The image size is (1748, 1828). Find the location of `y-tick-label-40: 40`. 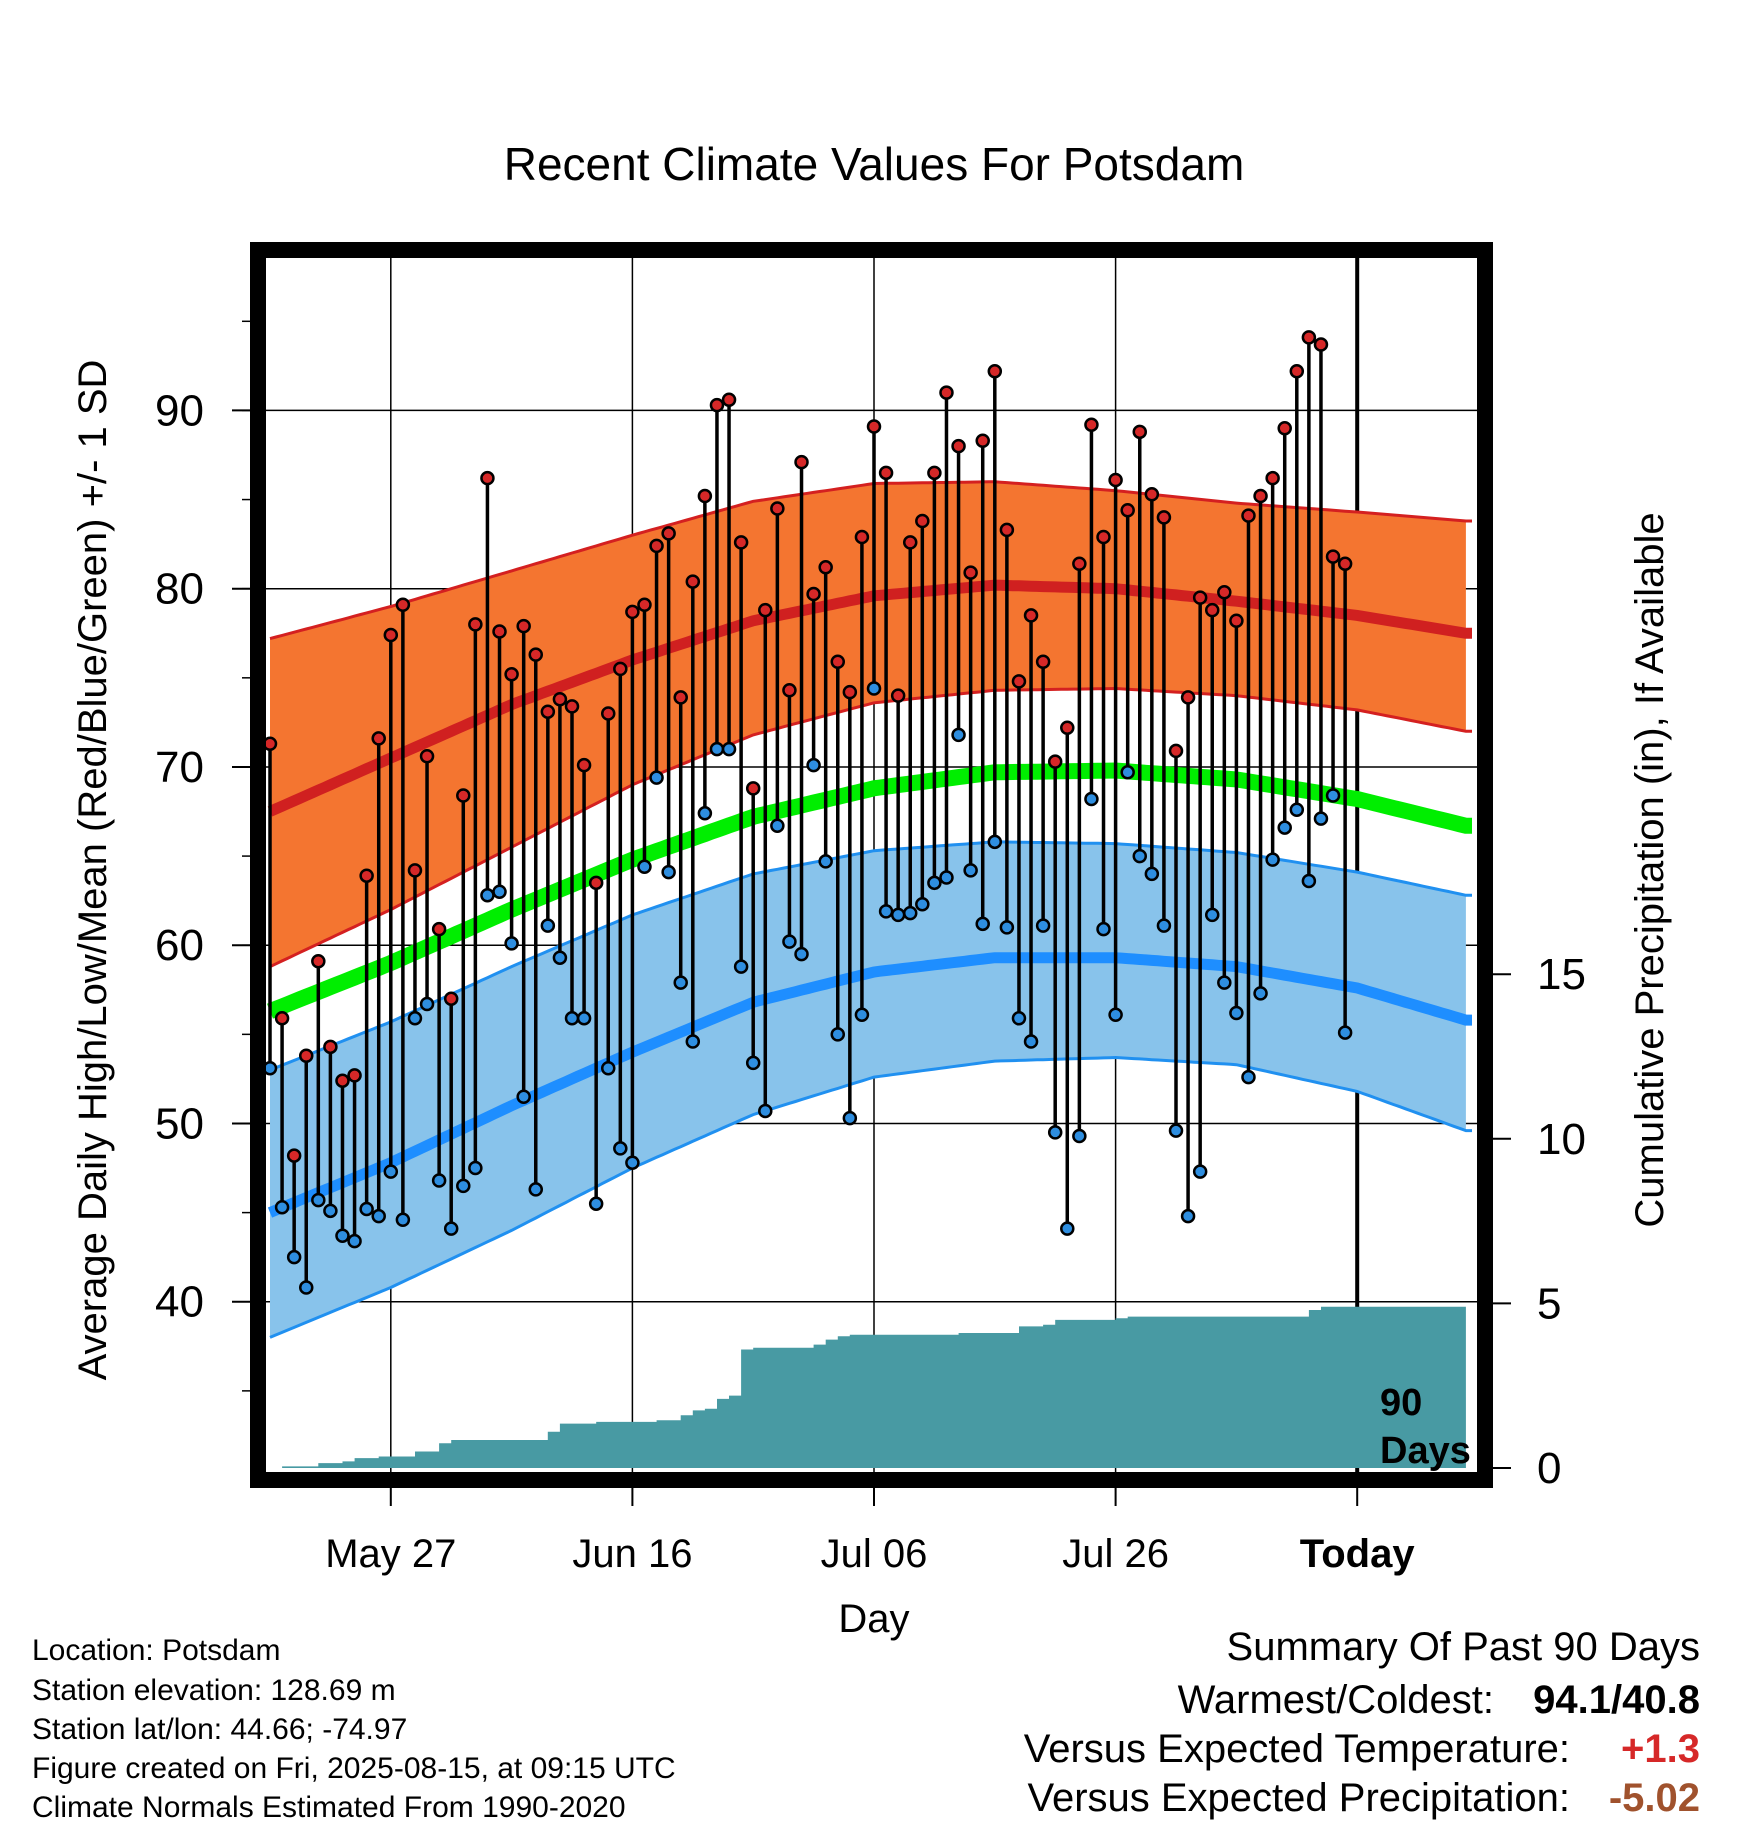

y-tick-label-40: 40 is located at coordinates (179, 1302).